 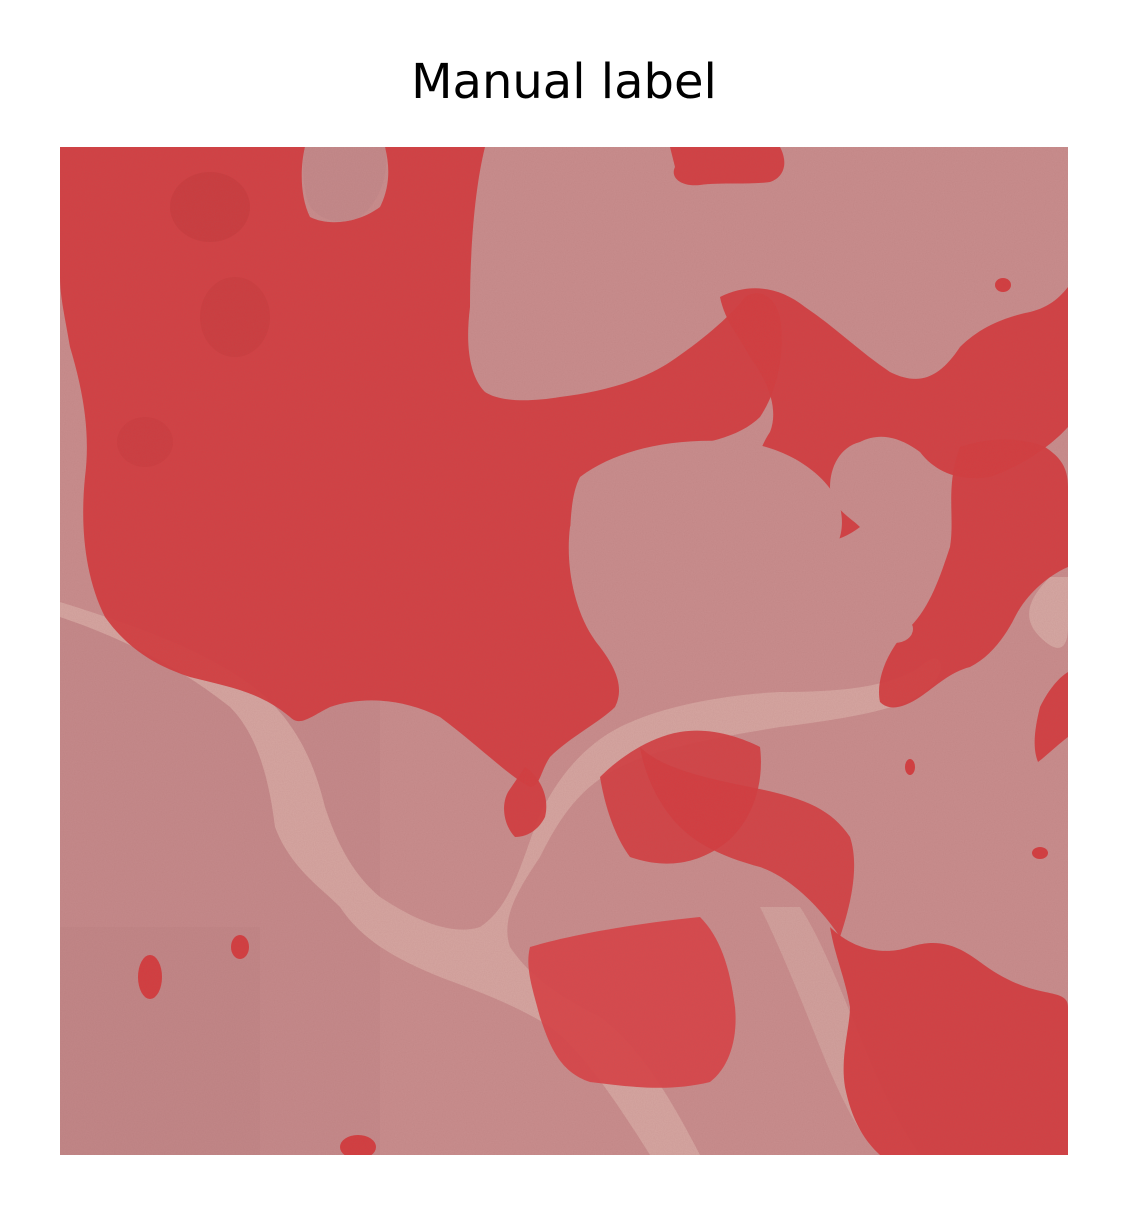 I want to click on figure-title: Manual label, so click(x=564, y=82).